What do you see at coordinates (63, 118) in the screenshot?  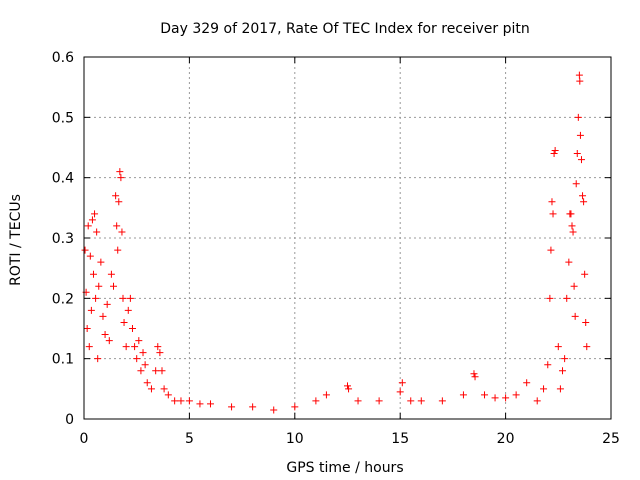 I see `y-tick-label: 0.5` at bounding box center [63, 118].